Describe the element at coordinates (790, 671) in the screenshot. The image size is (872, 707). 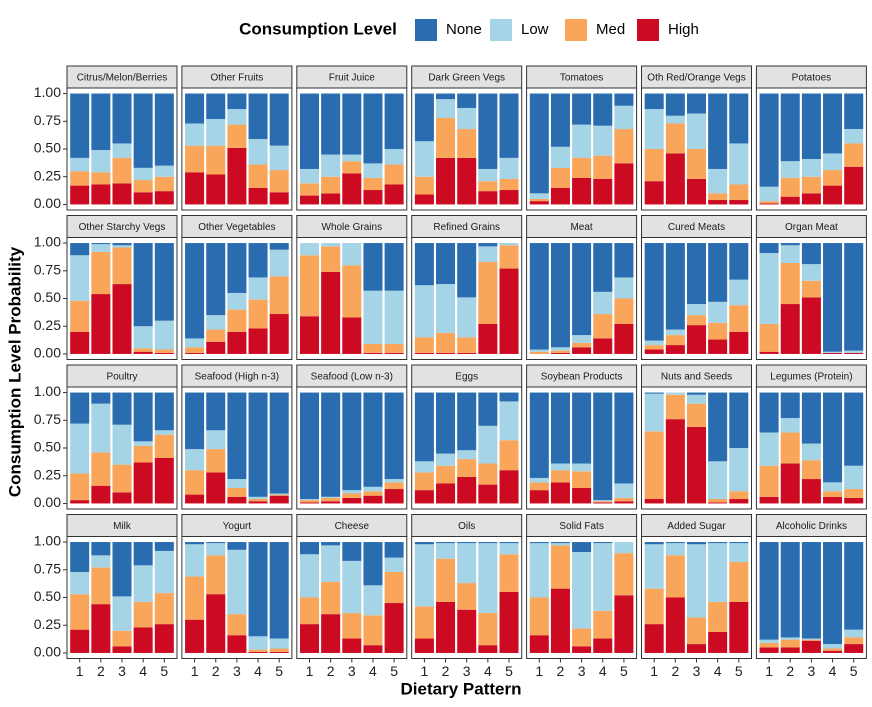
I see `x-tick-label: 2` at that location.